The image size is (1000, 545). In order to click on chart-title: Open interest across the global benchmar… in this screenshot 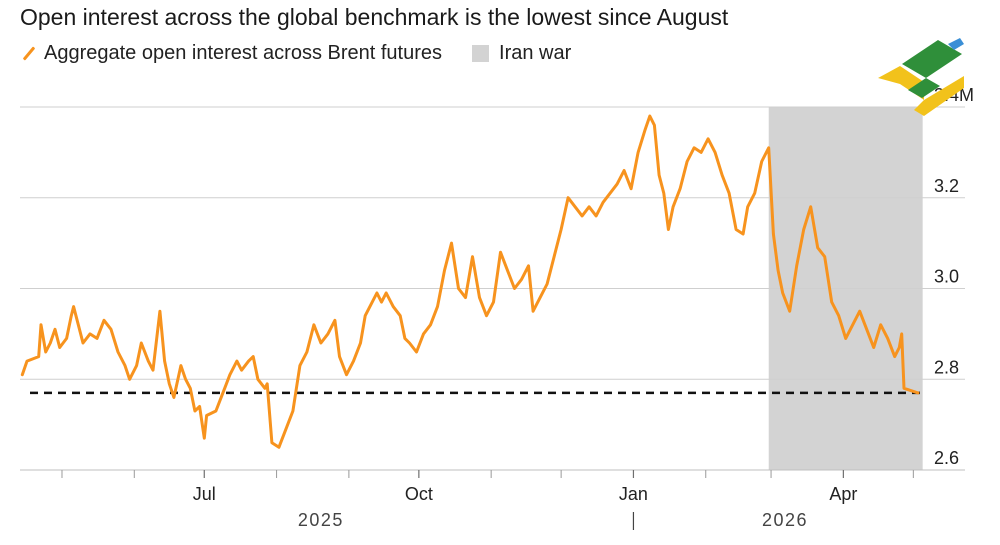, I will do `click(374, 17)`.